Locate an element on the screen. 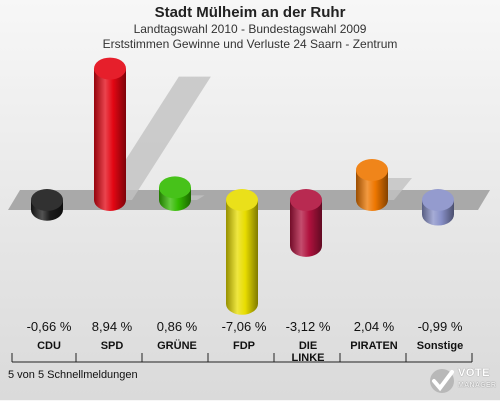 This screenshot has height=401, width=500. value-label: 2,04 % is located at coordinates (374, 326).